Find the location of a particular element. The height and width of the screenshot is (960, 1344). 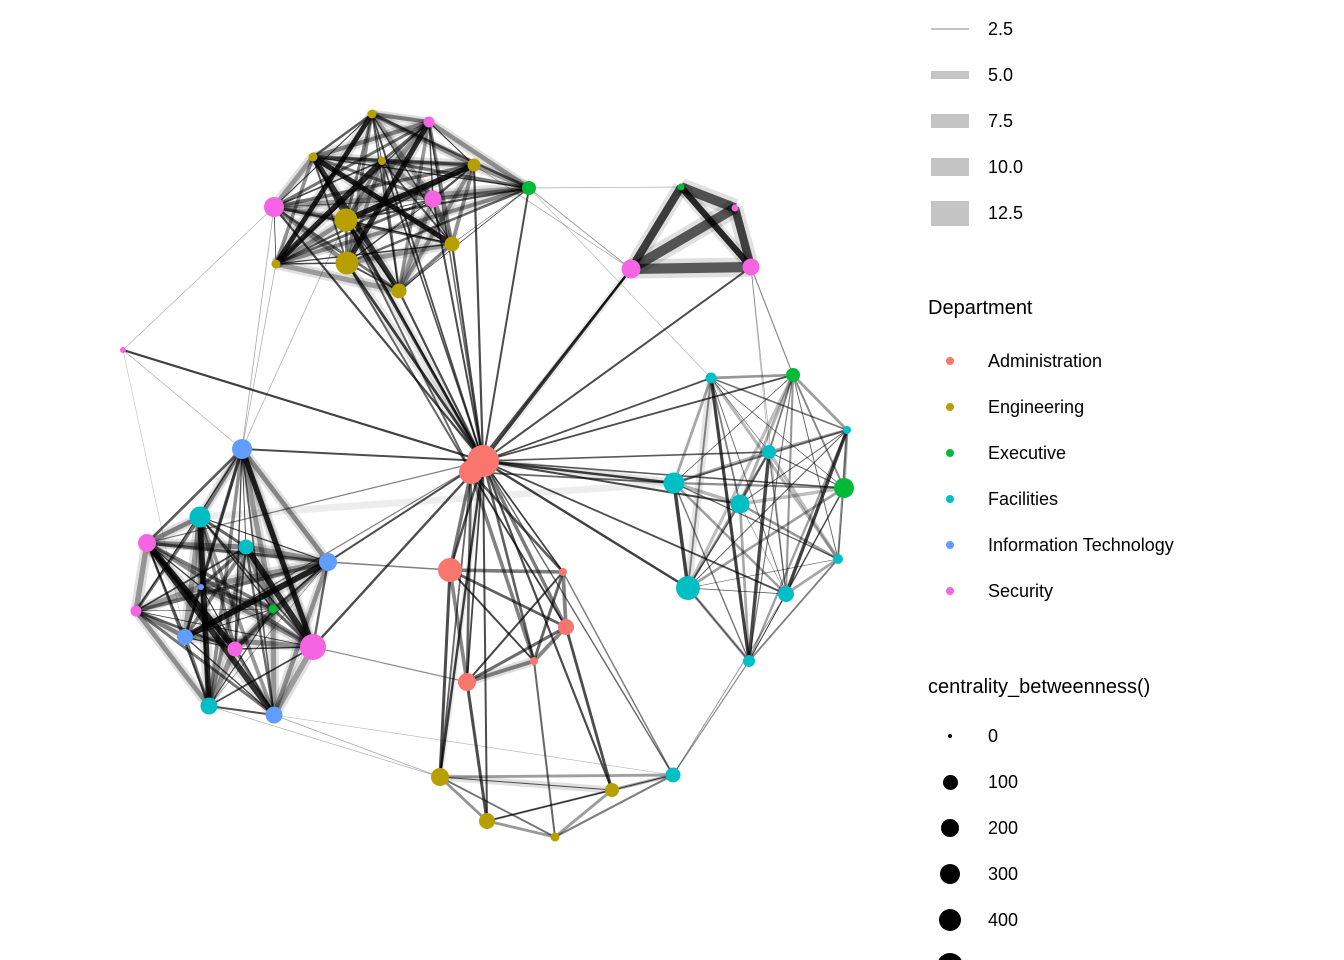

legend-item-label: 100 is located at coordinates (1003, 781).